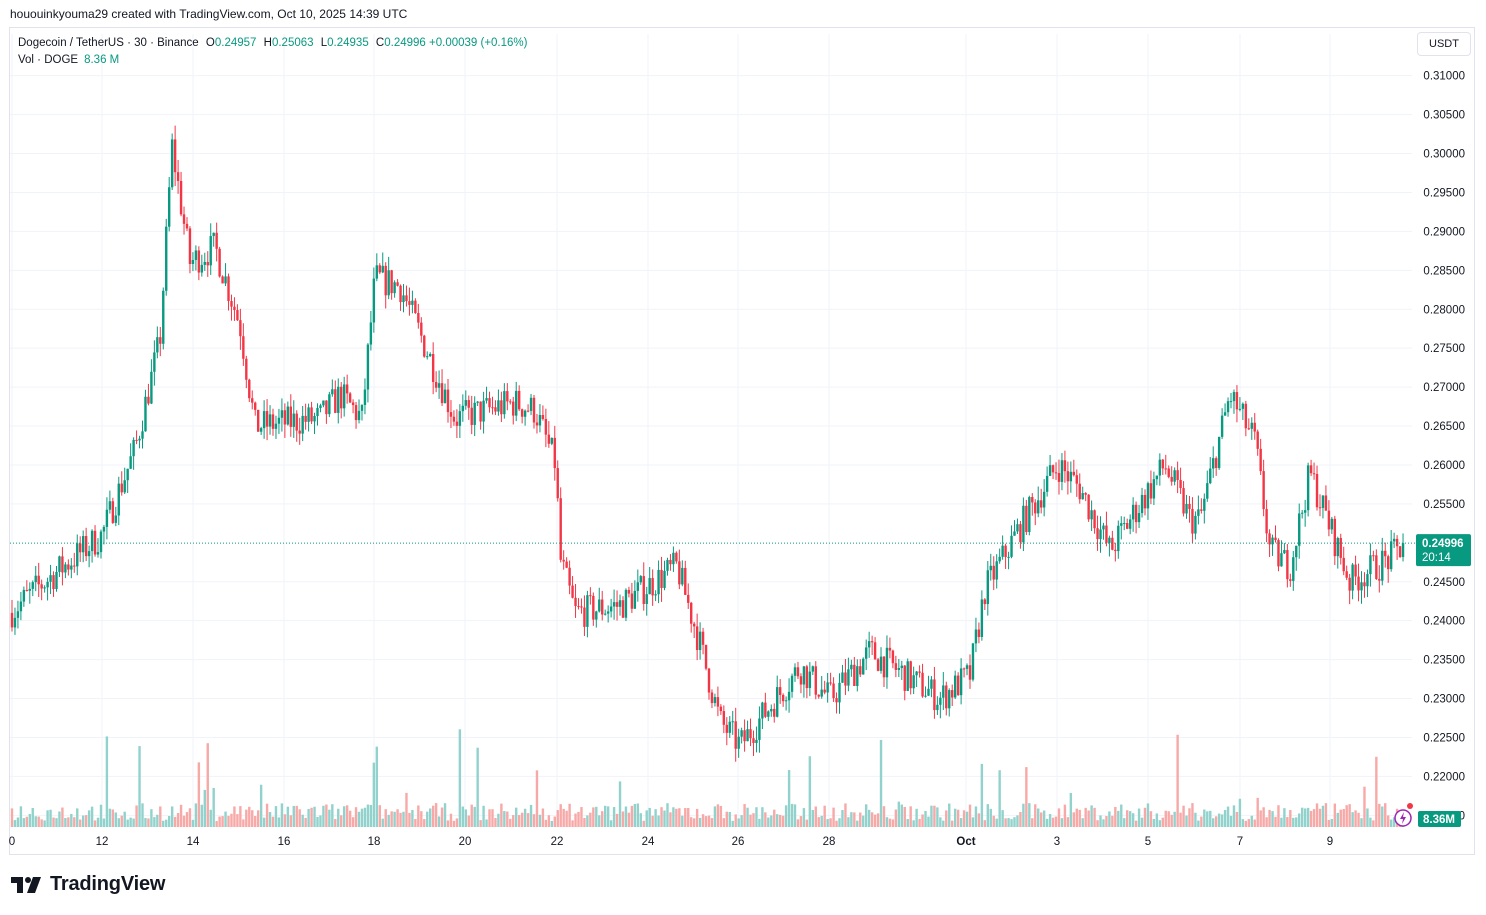  I want to click on y-tick-label: 0.28000, so click(1444, 310).